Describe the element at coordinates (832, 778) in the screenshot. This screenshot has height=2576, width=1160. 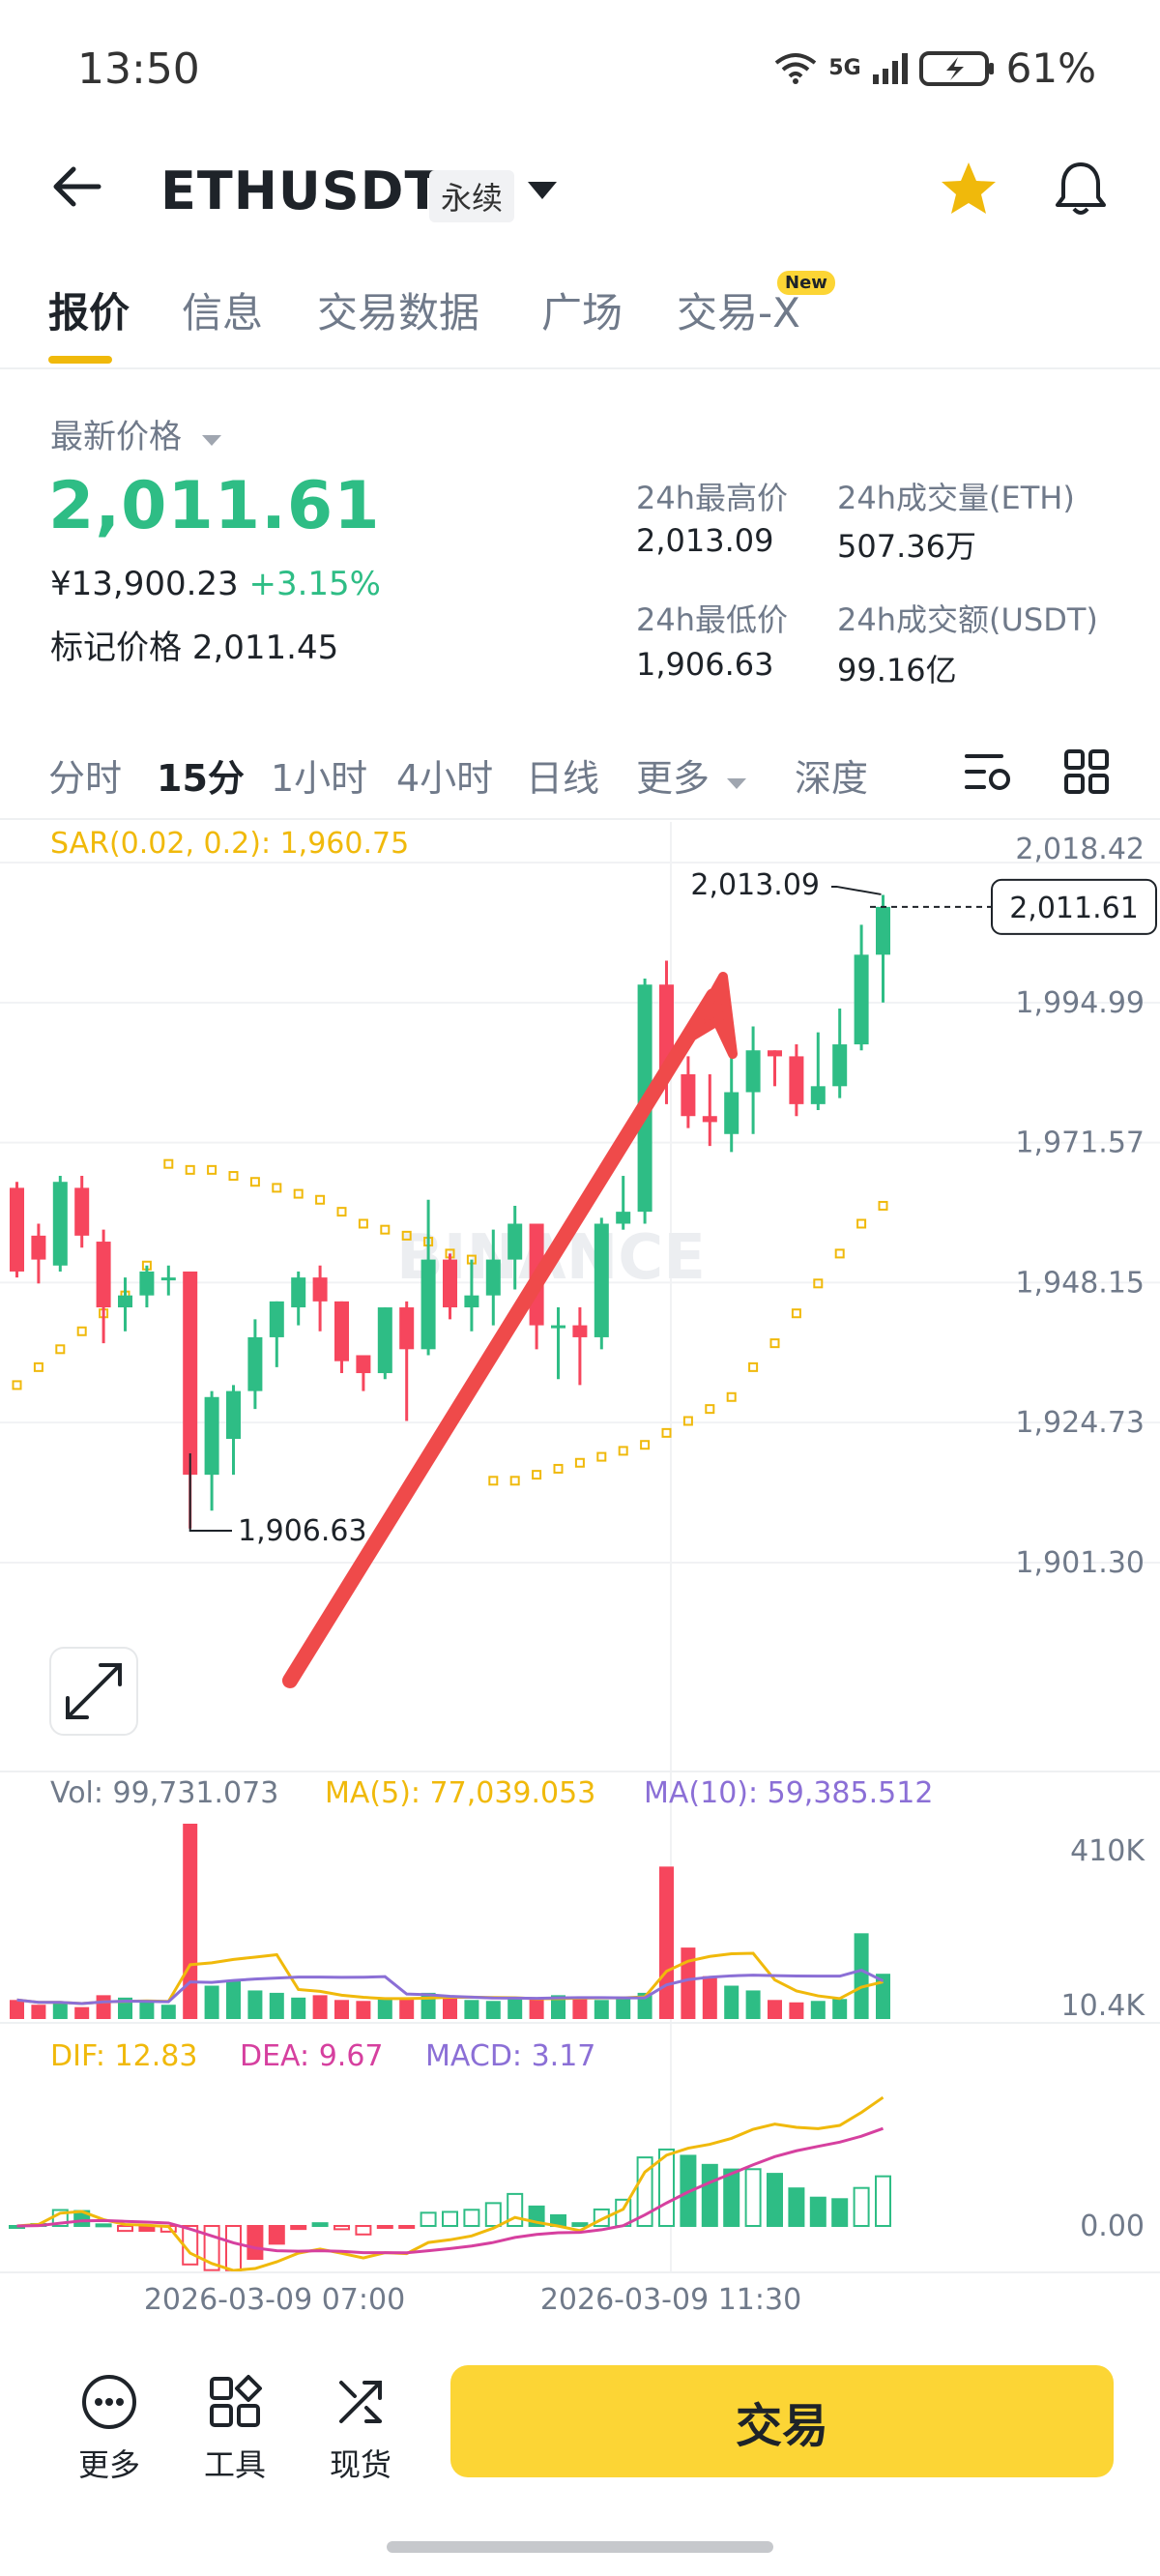
I see `depth-tab: 深度` at that location.